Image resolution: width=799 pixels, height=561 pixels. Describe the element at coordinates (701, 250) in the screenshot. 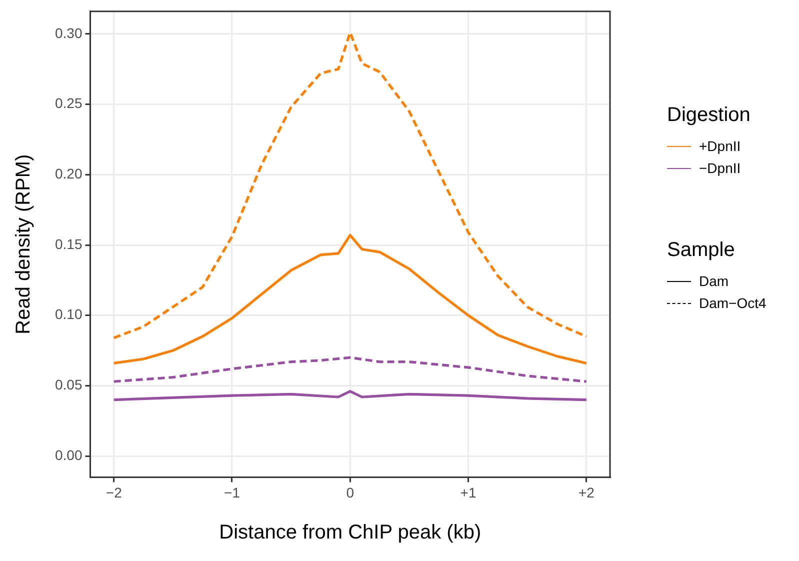

I see `text: Sample` at that location.